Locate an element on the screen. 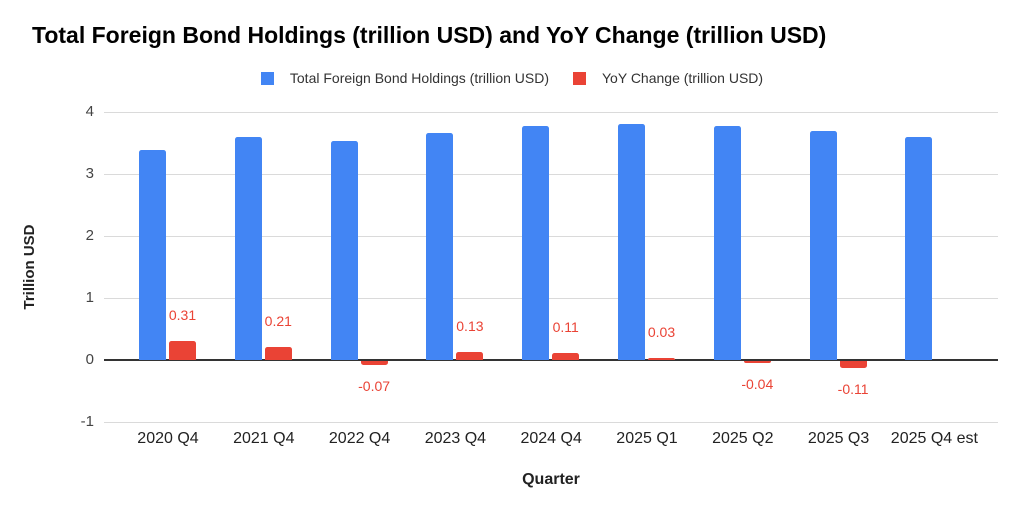  x-tick-label: 2020 Q4 is located at coordinates (168, 438).